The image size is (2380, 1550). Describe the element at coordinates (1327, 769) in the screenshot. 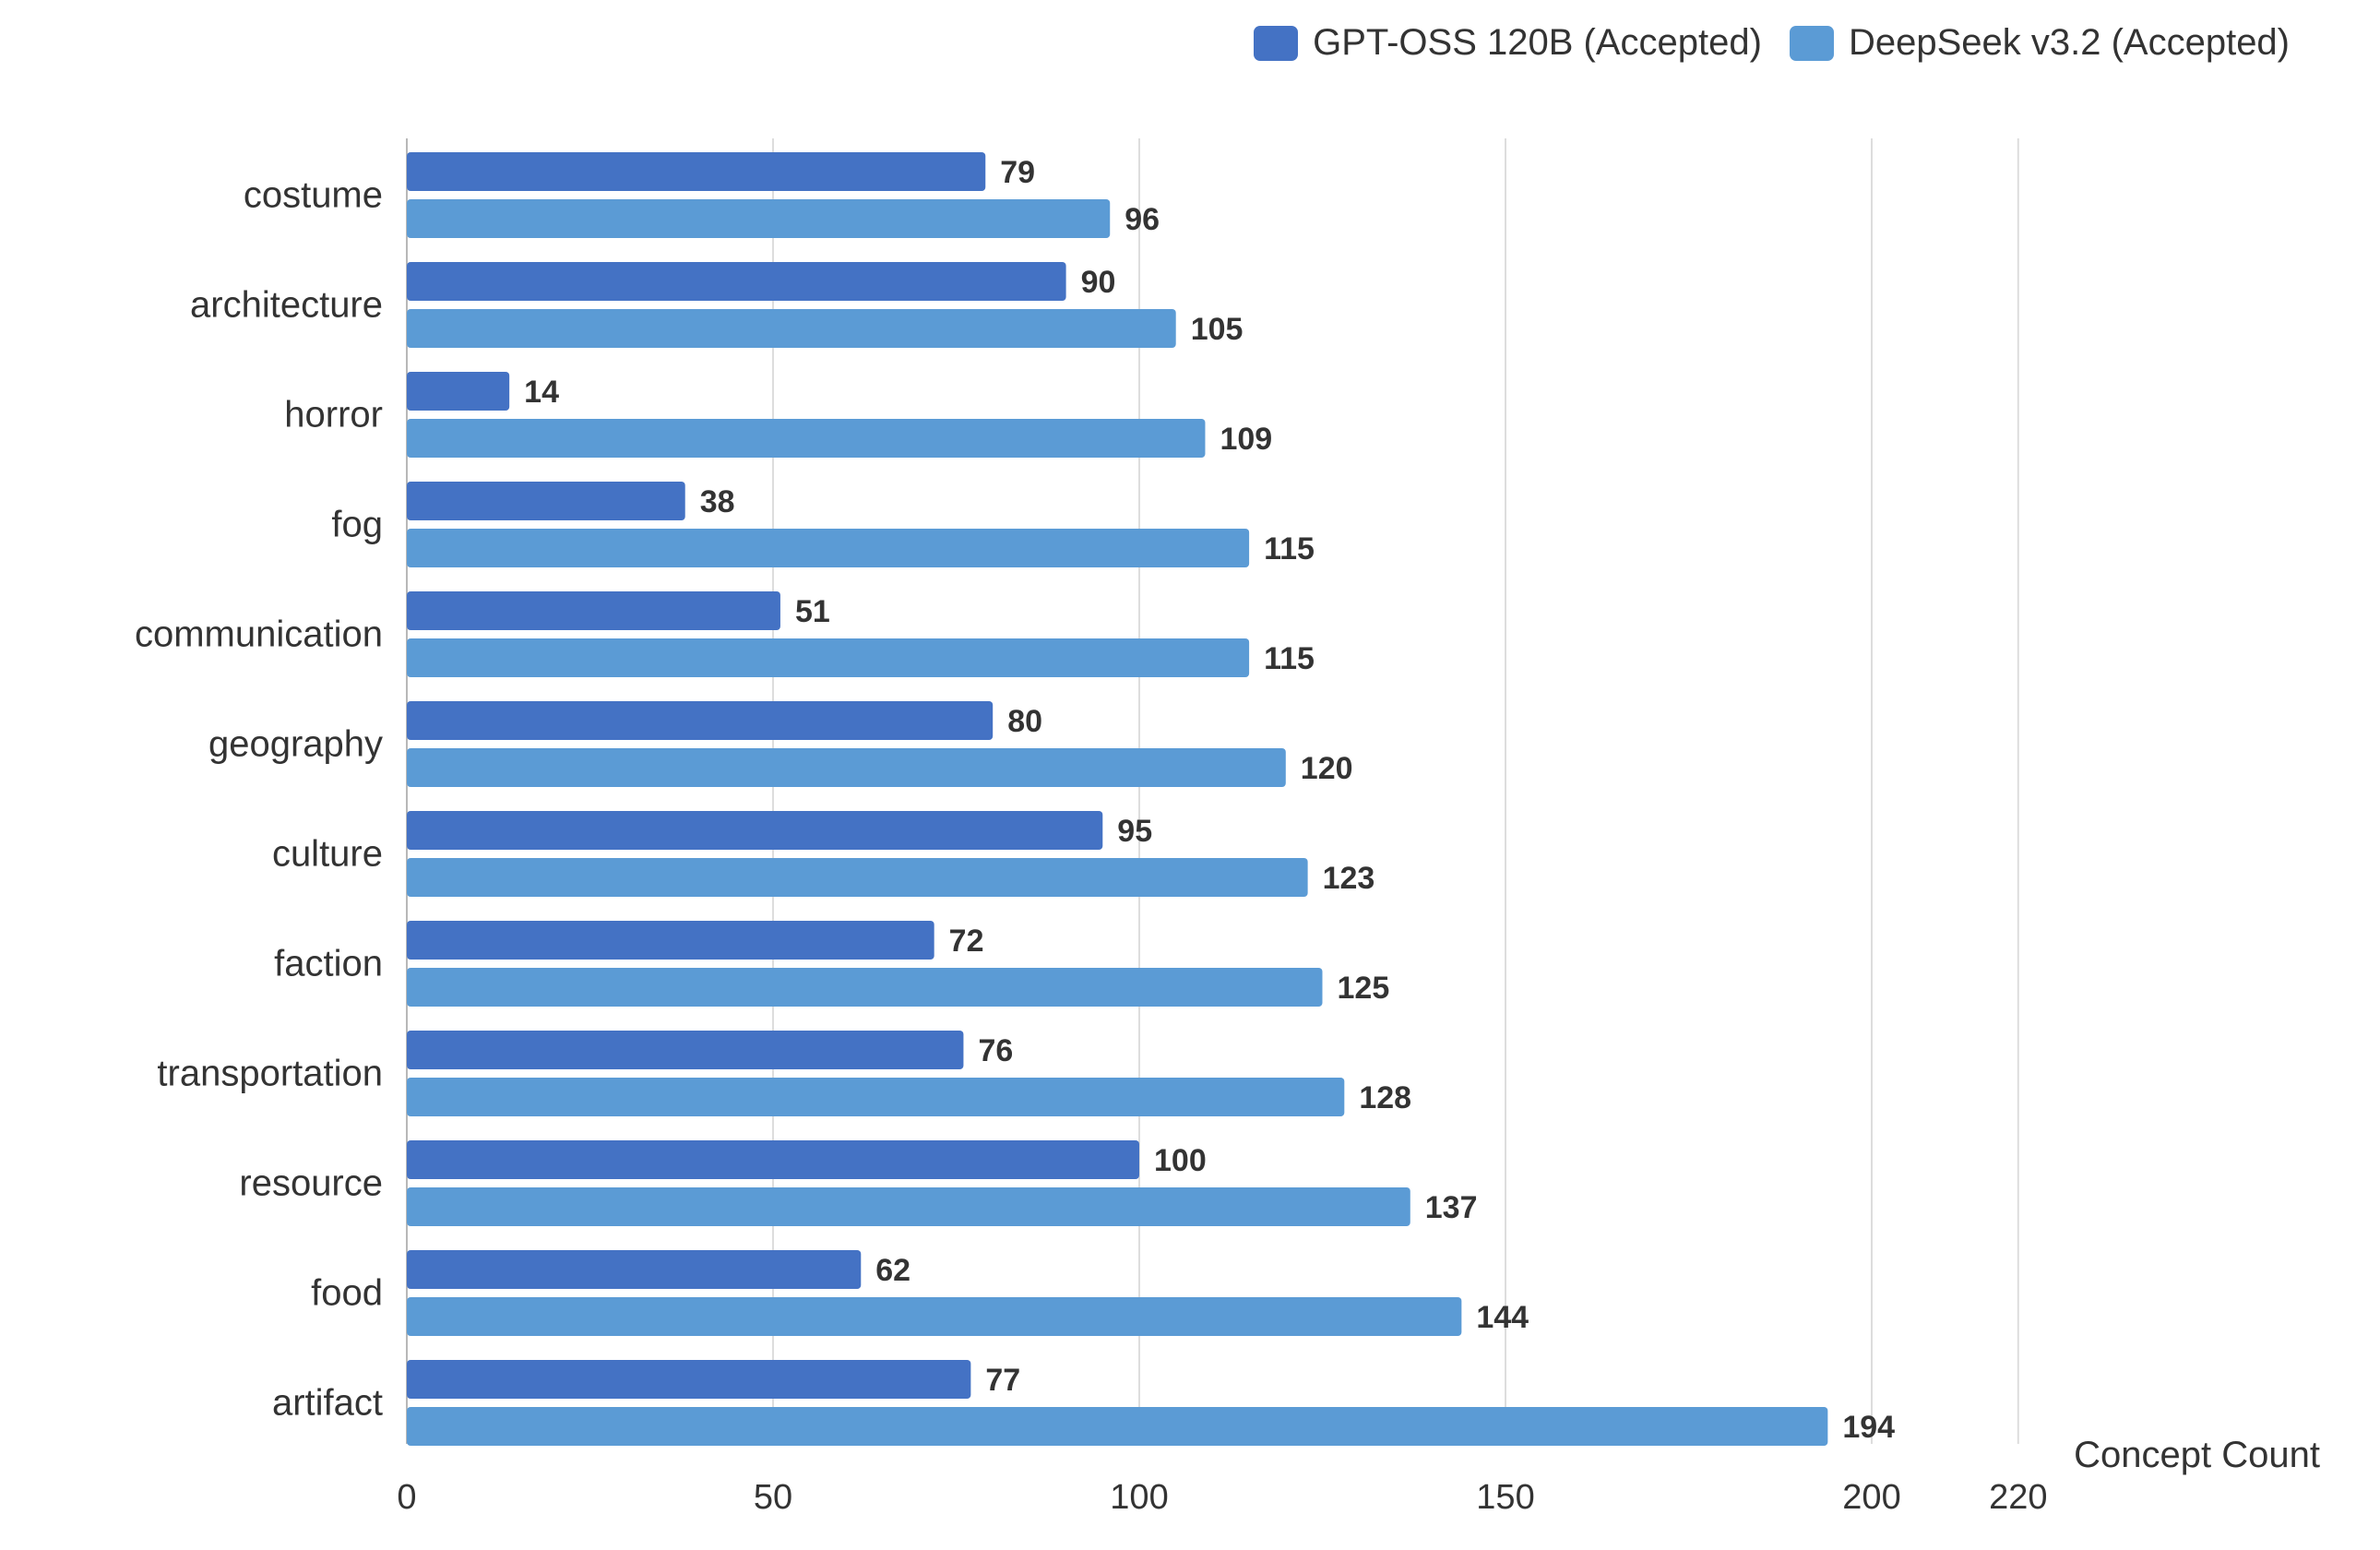

I see `value-label-geography-series-2: 120` at that location.